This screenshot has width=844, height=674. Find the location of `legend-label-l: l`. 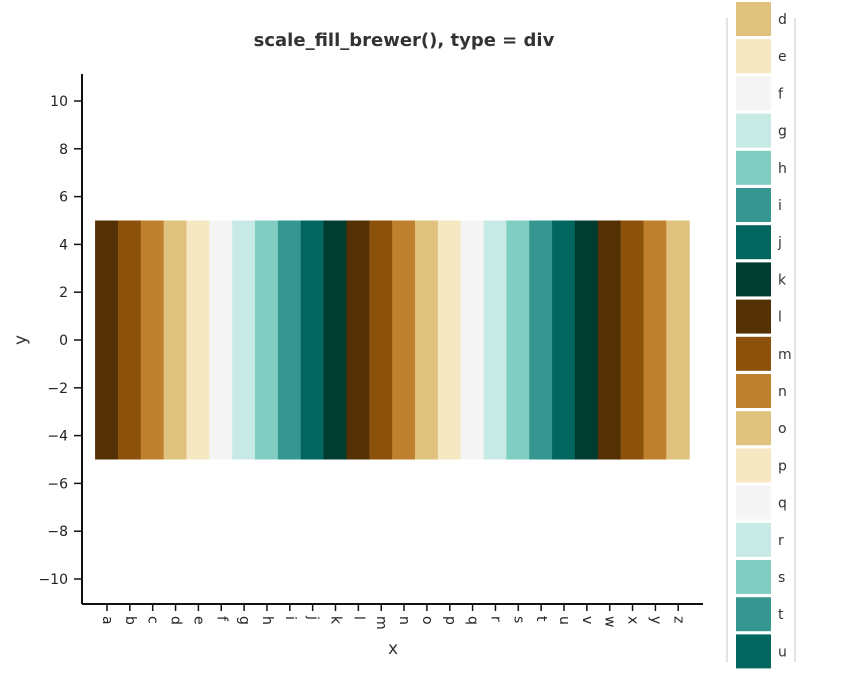

legend-label-l: l is located at coordinates (780, 318).